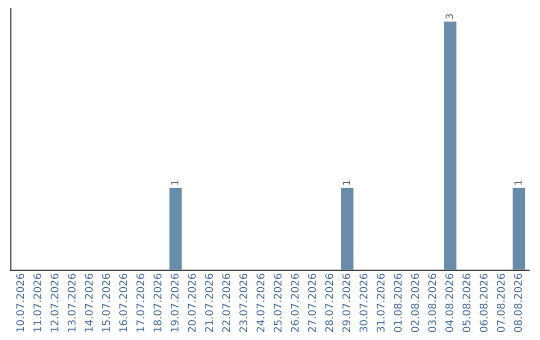 The width and height of the screenshot is (540, 340). Describe the element at coordinates (123, 303) in the screenshot. I see `x-tick-label: 16.07.2026` at that location.